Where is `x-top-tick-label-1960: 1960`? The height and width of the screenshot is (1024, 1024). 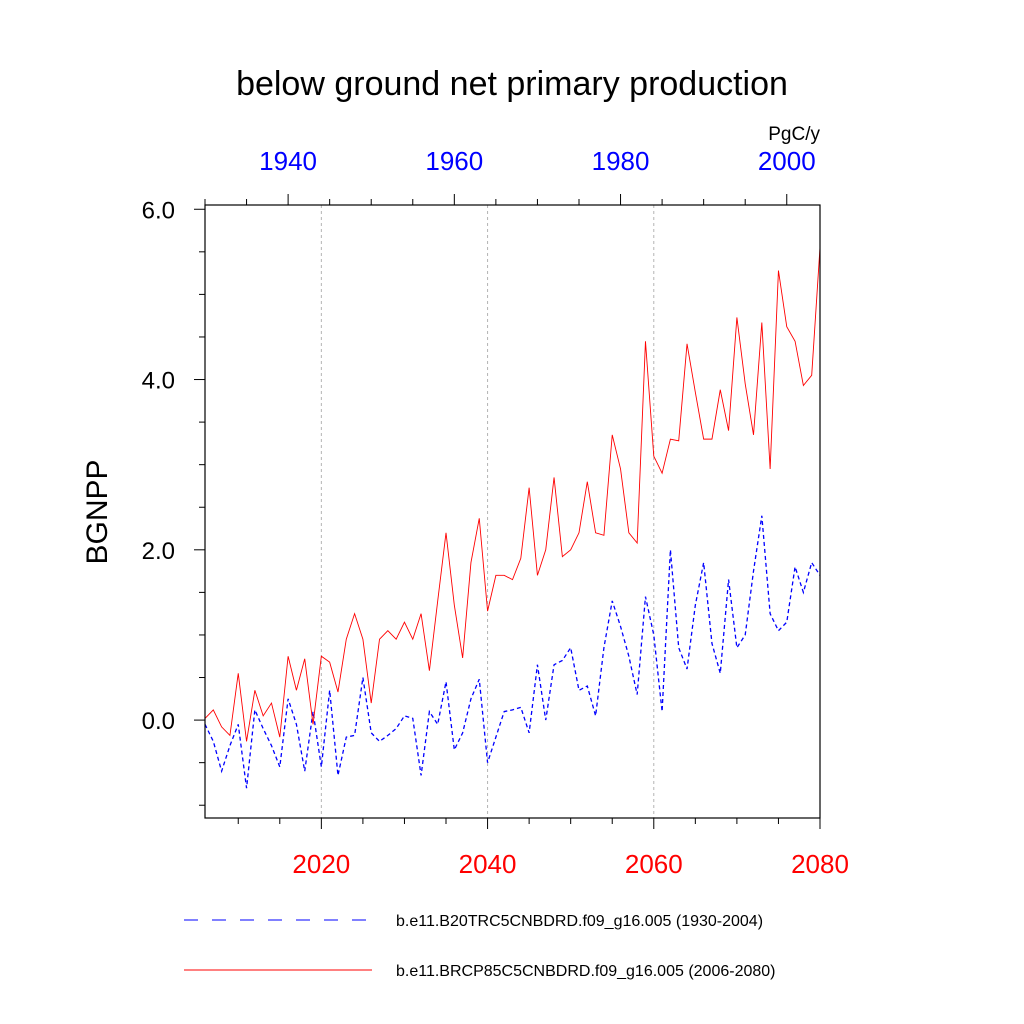 x-top-tick-label-1960: 1960 is located at coordinates (454, 161).